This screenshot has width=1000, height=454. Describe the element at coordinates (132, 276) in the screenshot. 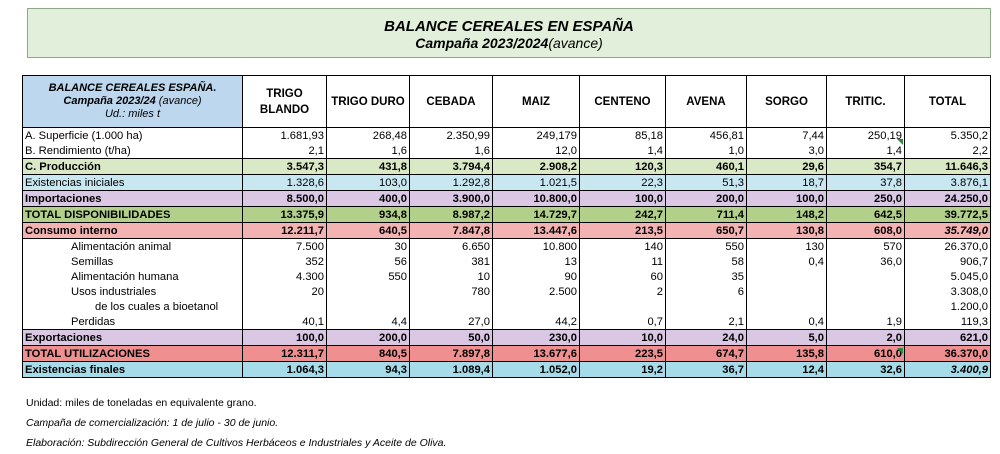

I see `row-label: Alimentación humana` at that location.